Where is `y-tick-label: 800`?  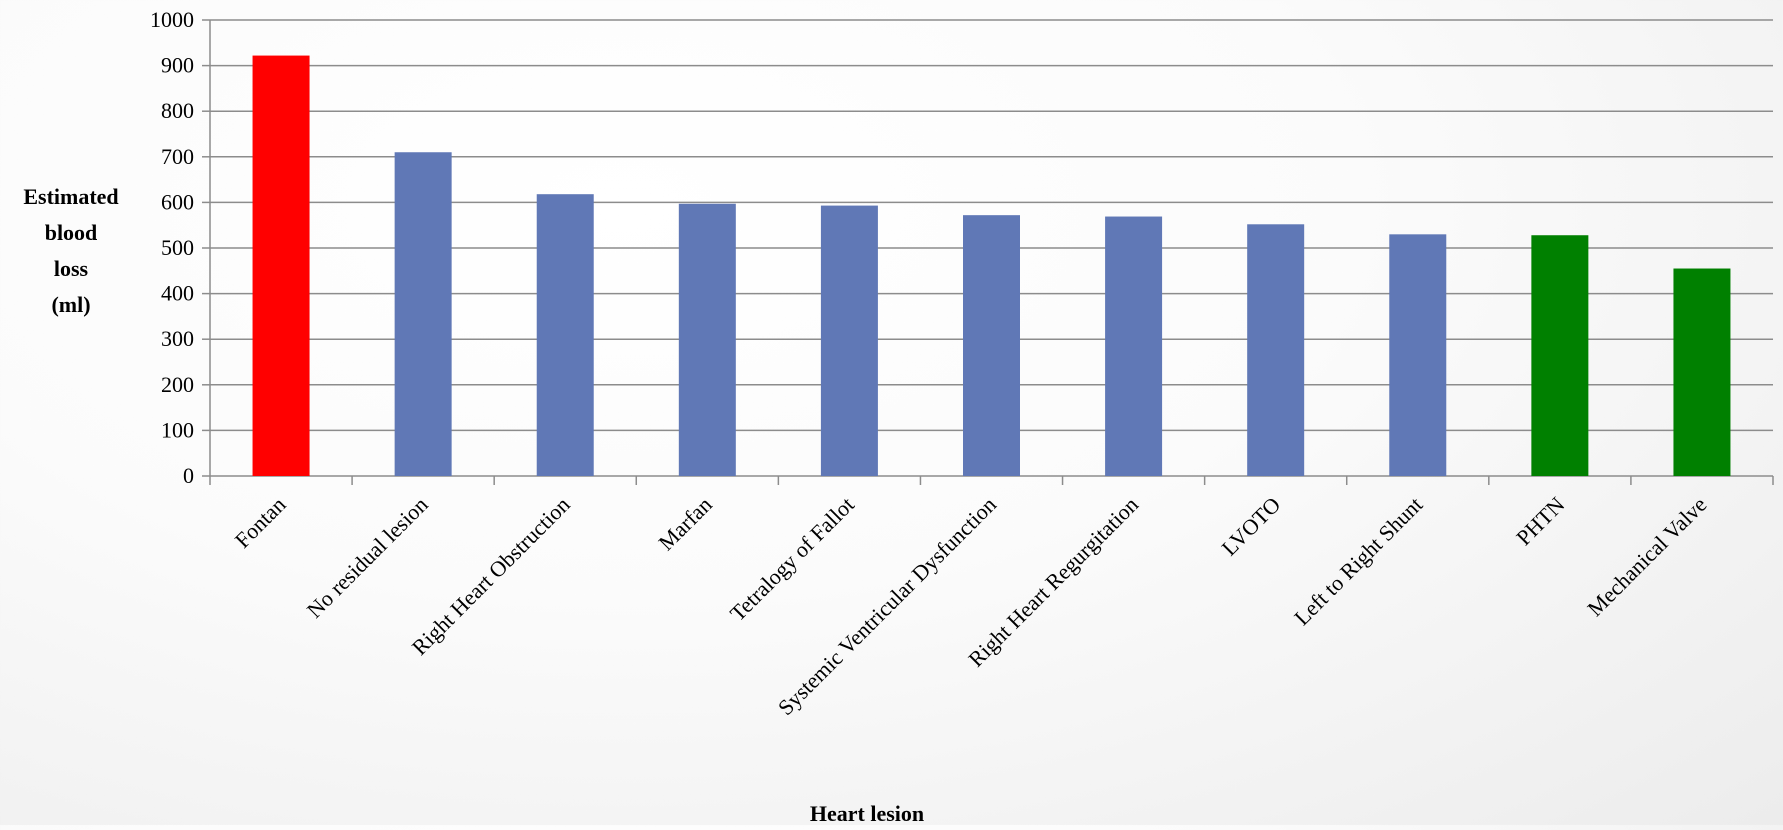
y-tick-label: 800 is located at coordinates (177, 110).